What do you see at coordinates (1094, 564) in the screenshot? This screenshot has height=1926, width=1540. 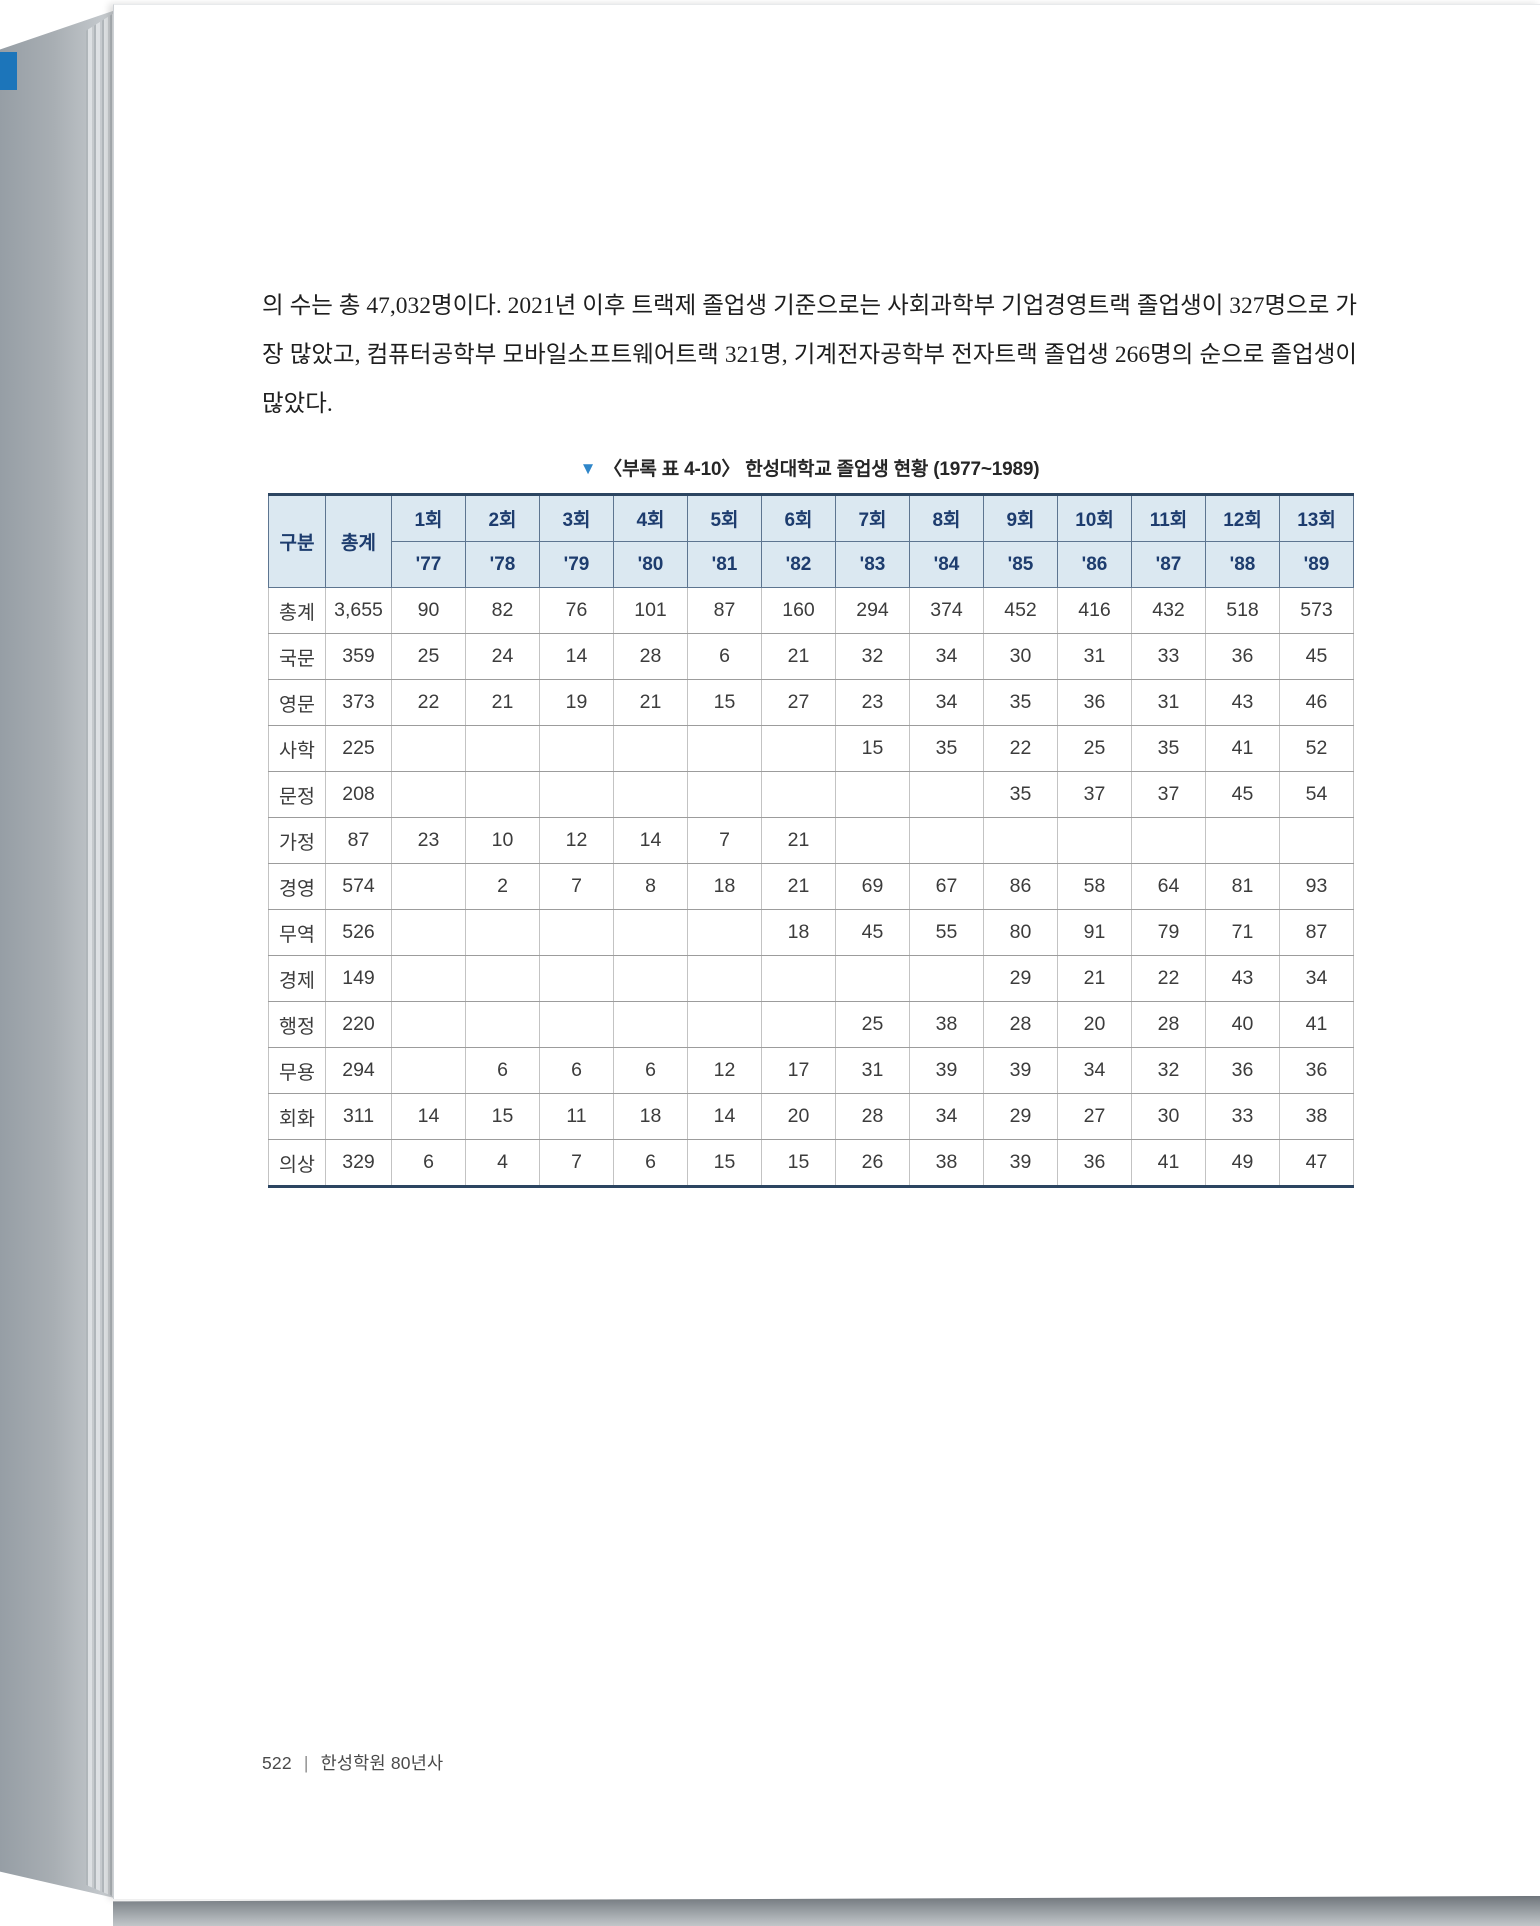 I see `header-cell-year: '86` at bounding box center [1094, 564].